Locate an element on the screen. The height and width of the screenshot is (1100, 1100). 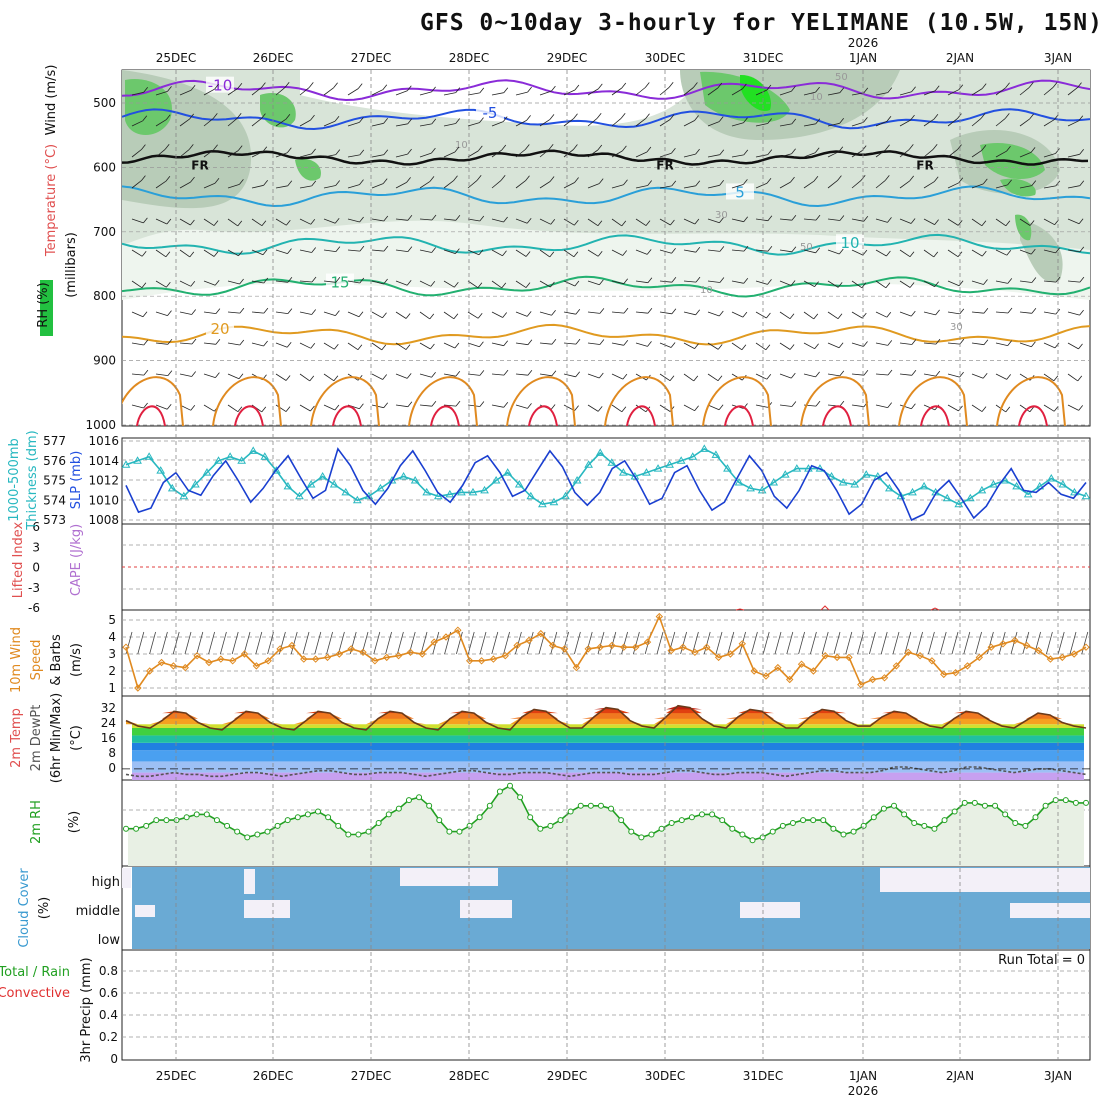
diurnal-contour-orange is located at coordinates (345, 401).